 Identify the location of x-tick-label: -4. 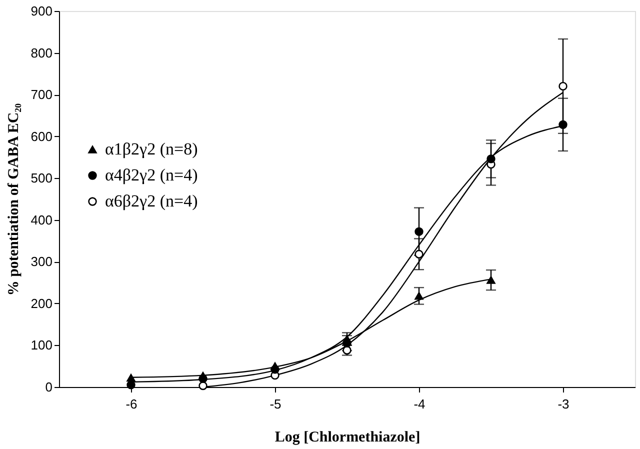
(420, 404).